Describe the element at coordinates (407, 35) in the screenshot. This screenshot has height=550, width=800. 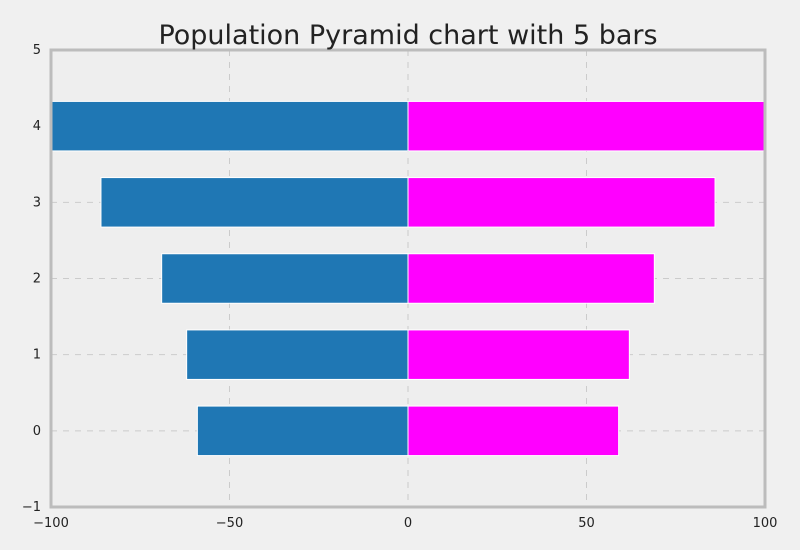
I see `chart-title: Population Pyramid chart with 5 bars` at that location.